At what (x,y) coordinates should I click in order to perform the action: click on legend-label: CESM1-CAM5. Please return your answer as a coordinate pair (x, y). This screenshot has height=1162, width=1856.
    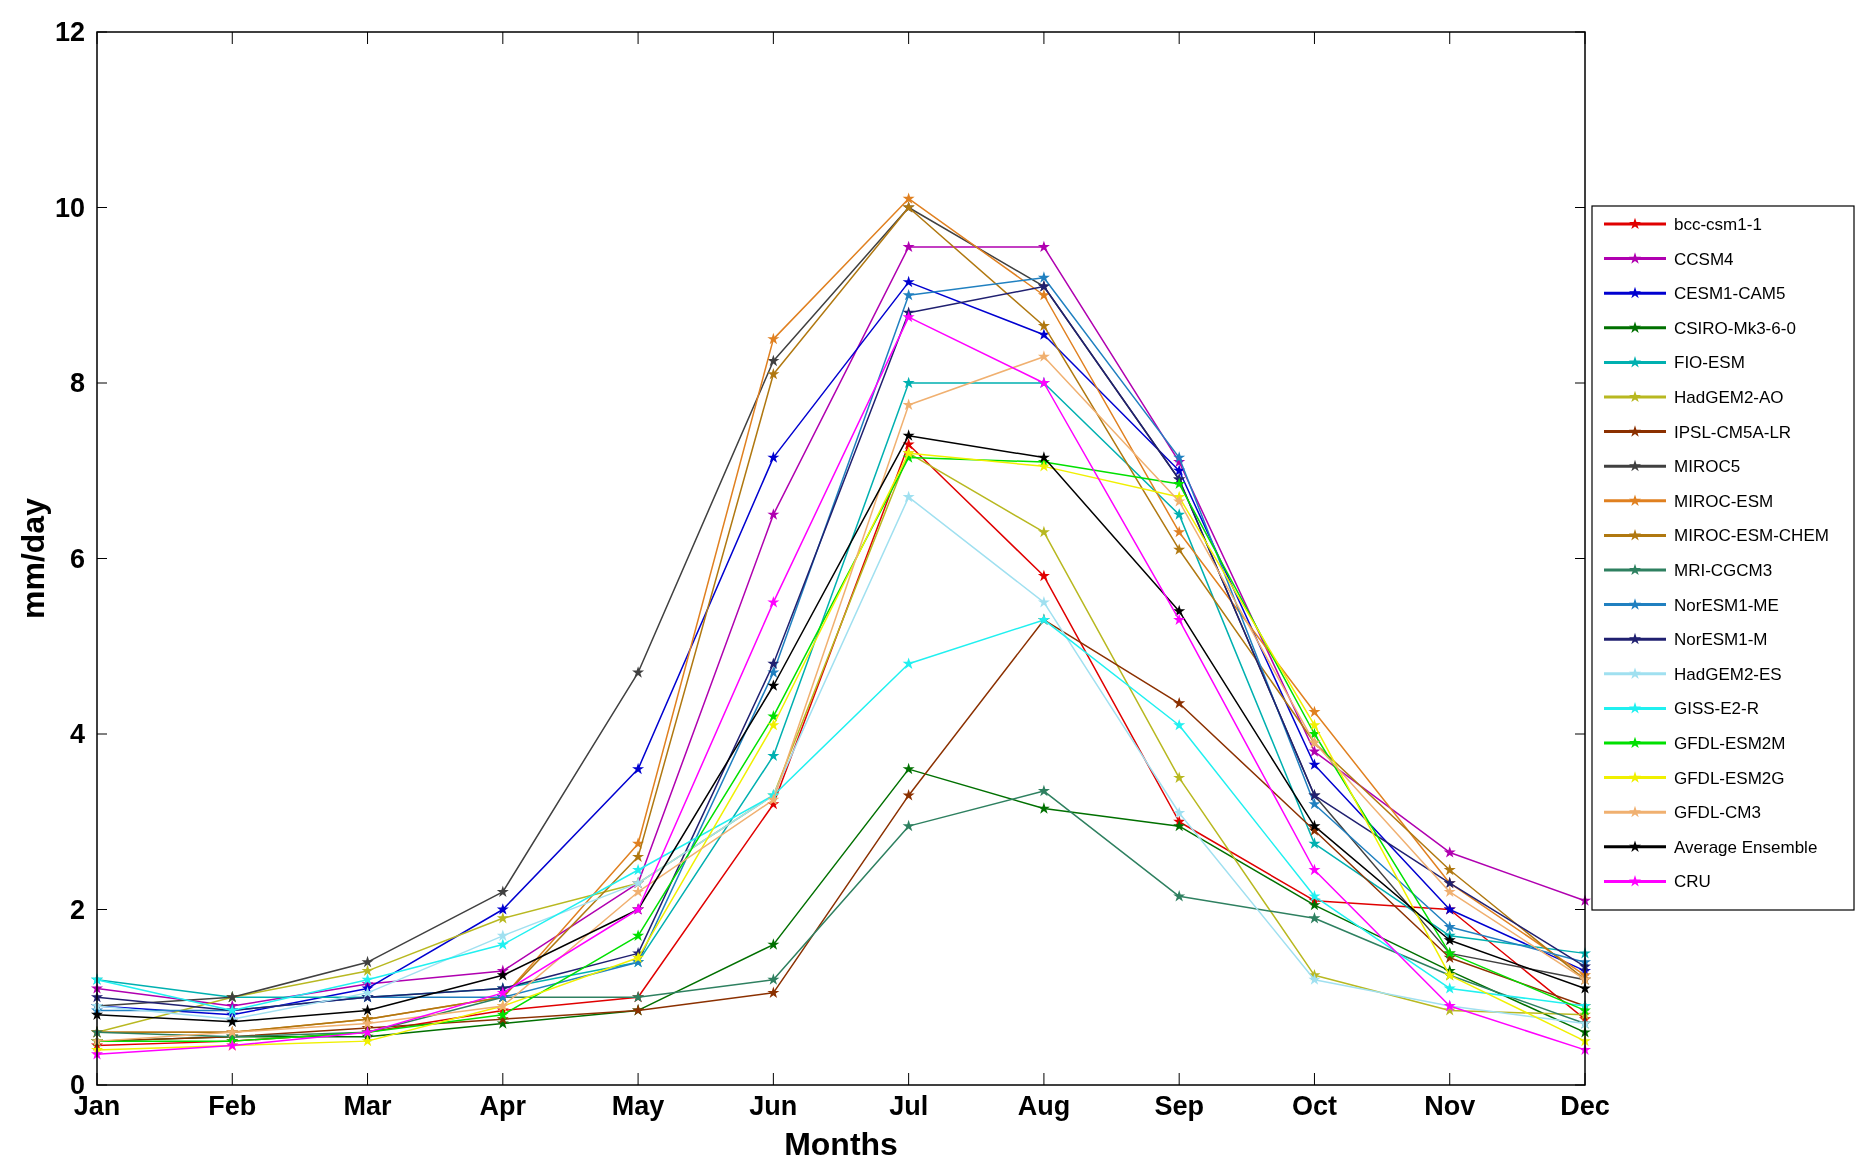
    Looking at the image, I should click on (1730, 294).